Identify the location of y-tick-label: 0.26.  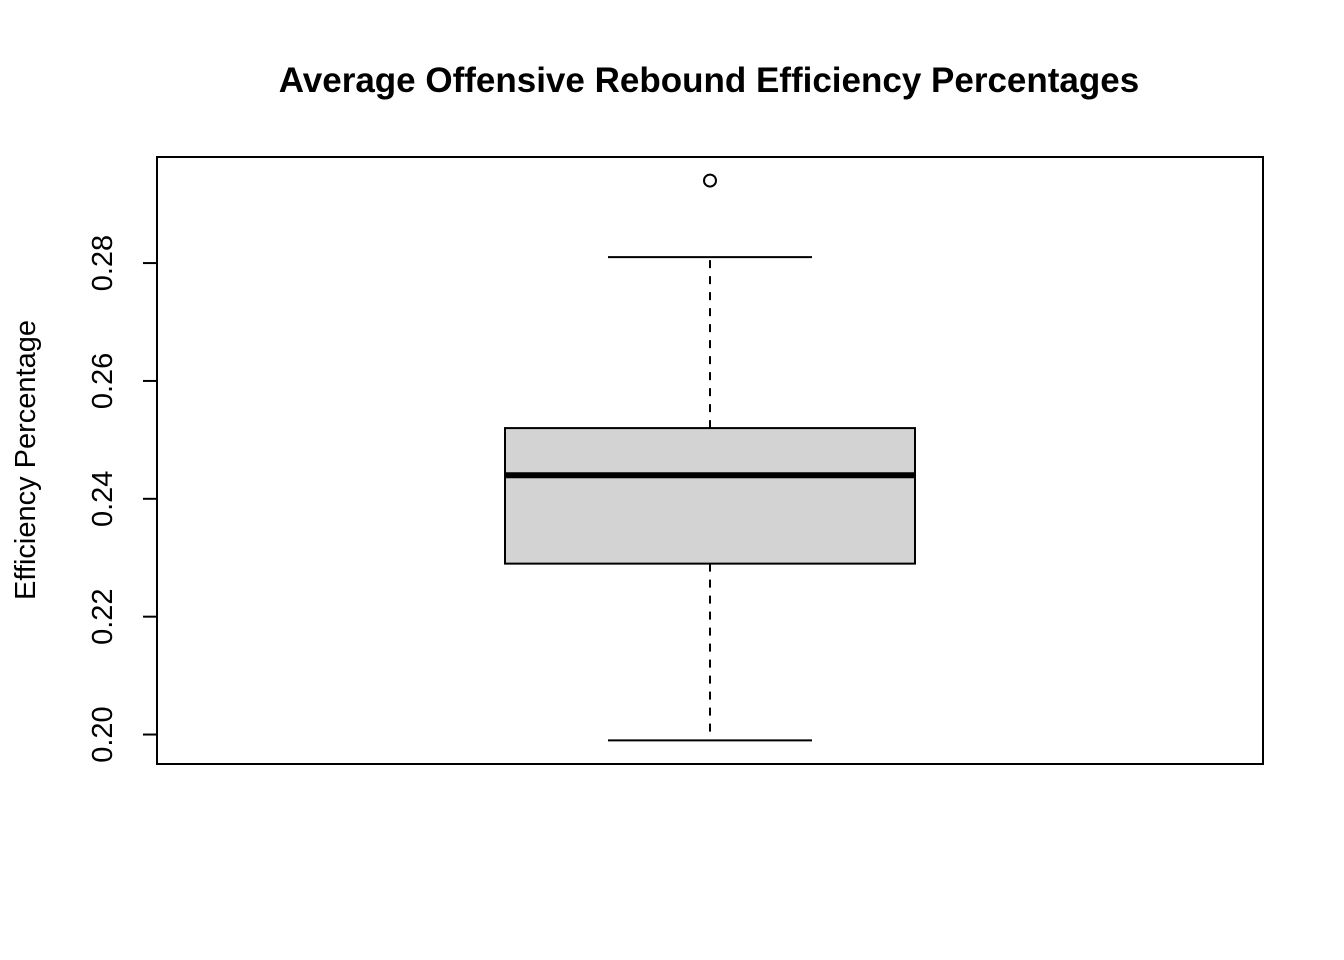
(103, 381).